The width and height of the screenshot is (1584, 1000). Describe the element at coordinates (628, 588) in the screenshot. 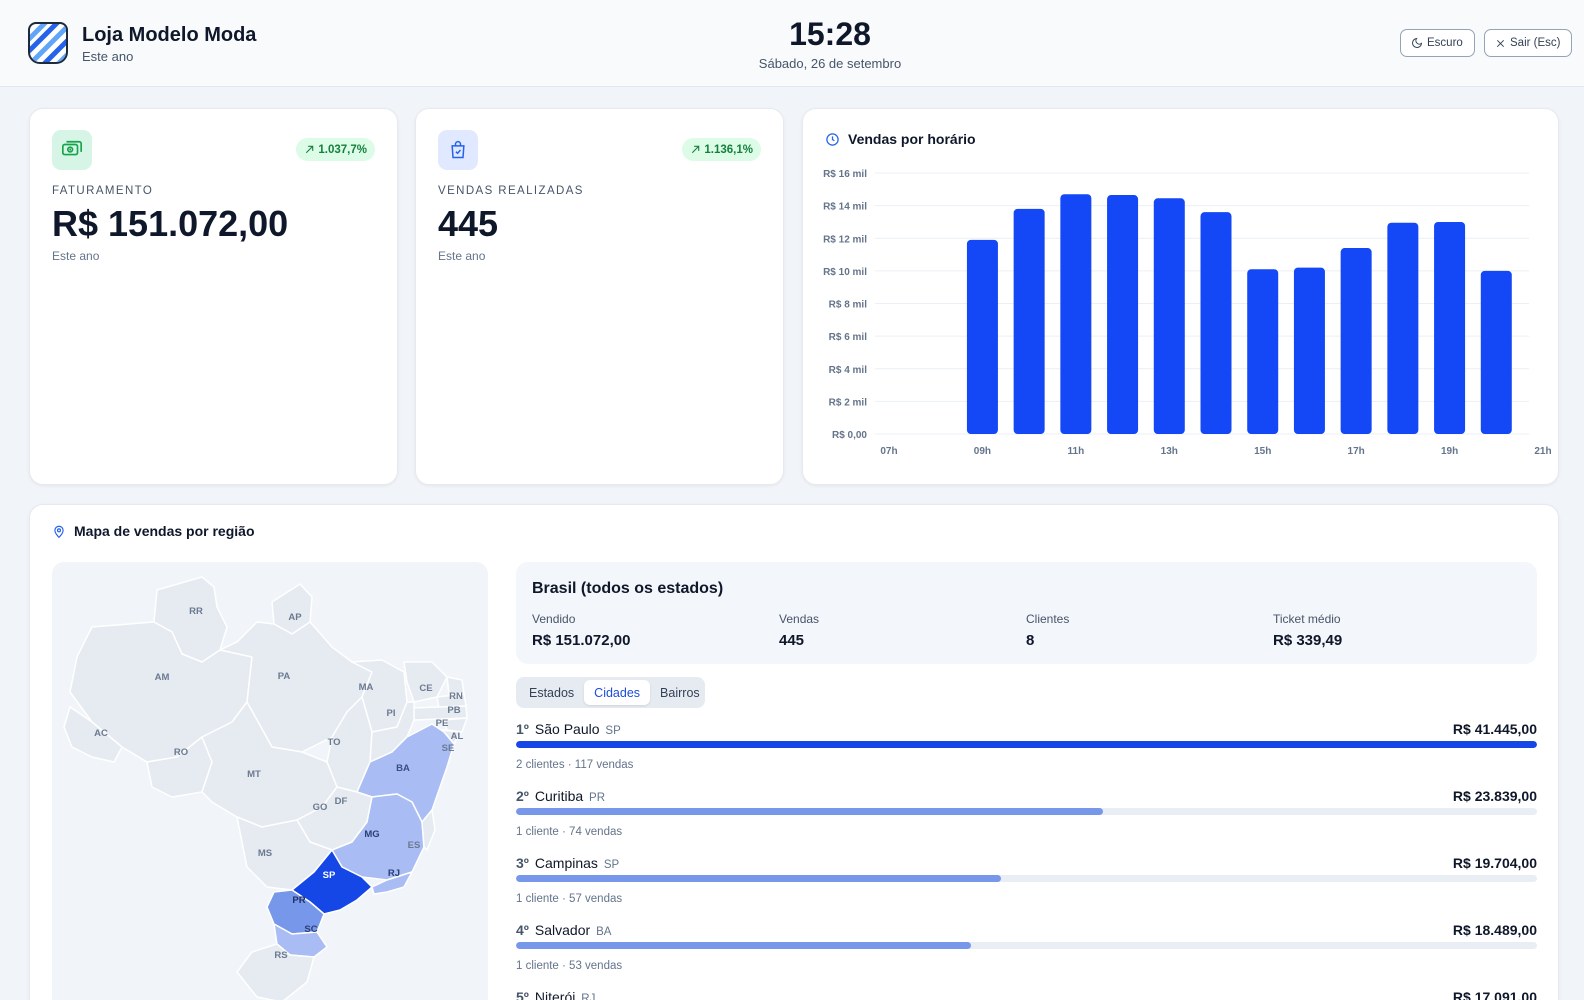

I see `region-summary-title: Brasil (todos os estados)` at that location.